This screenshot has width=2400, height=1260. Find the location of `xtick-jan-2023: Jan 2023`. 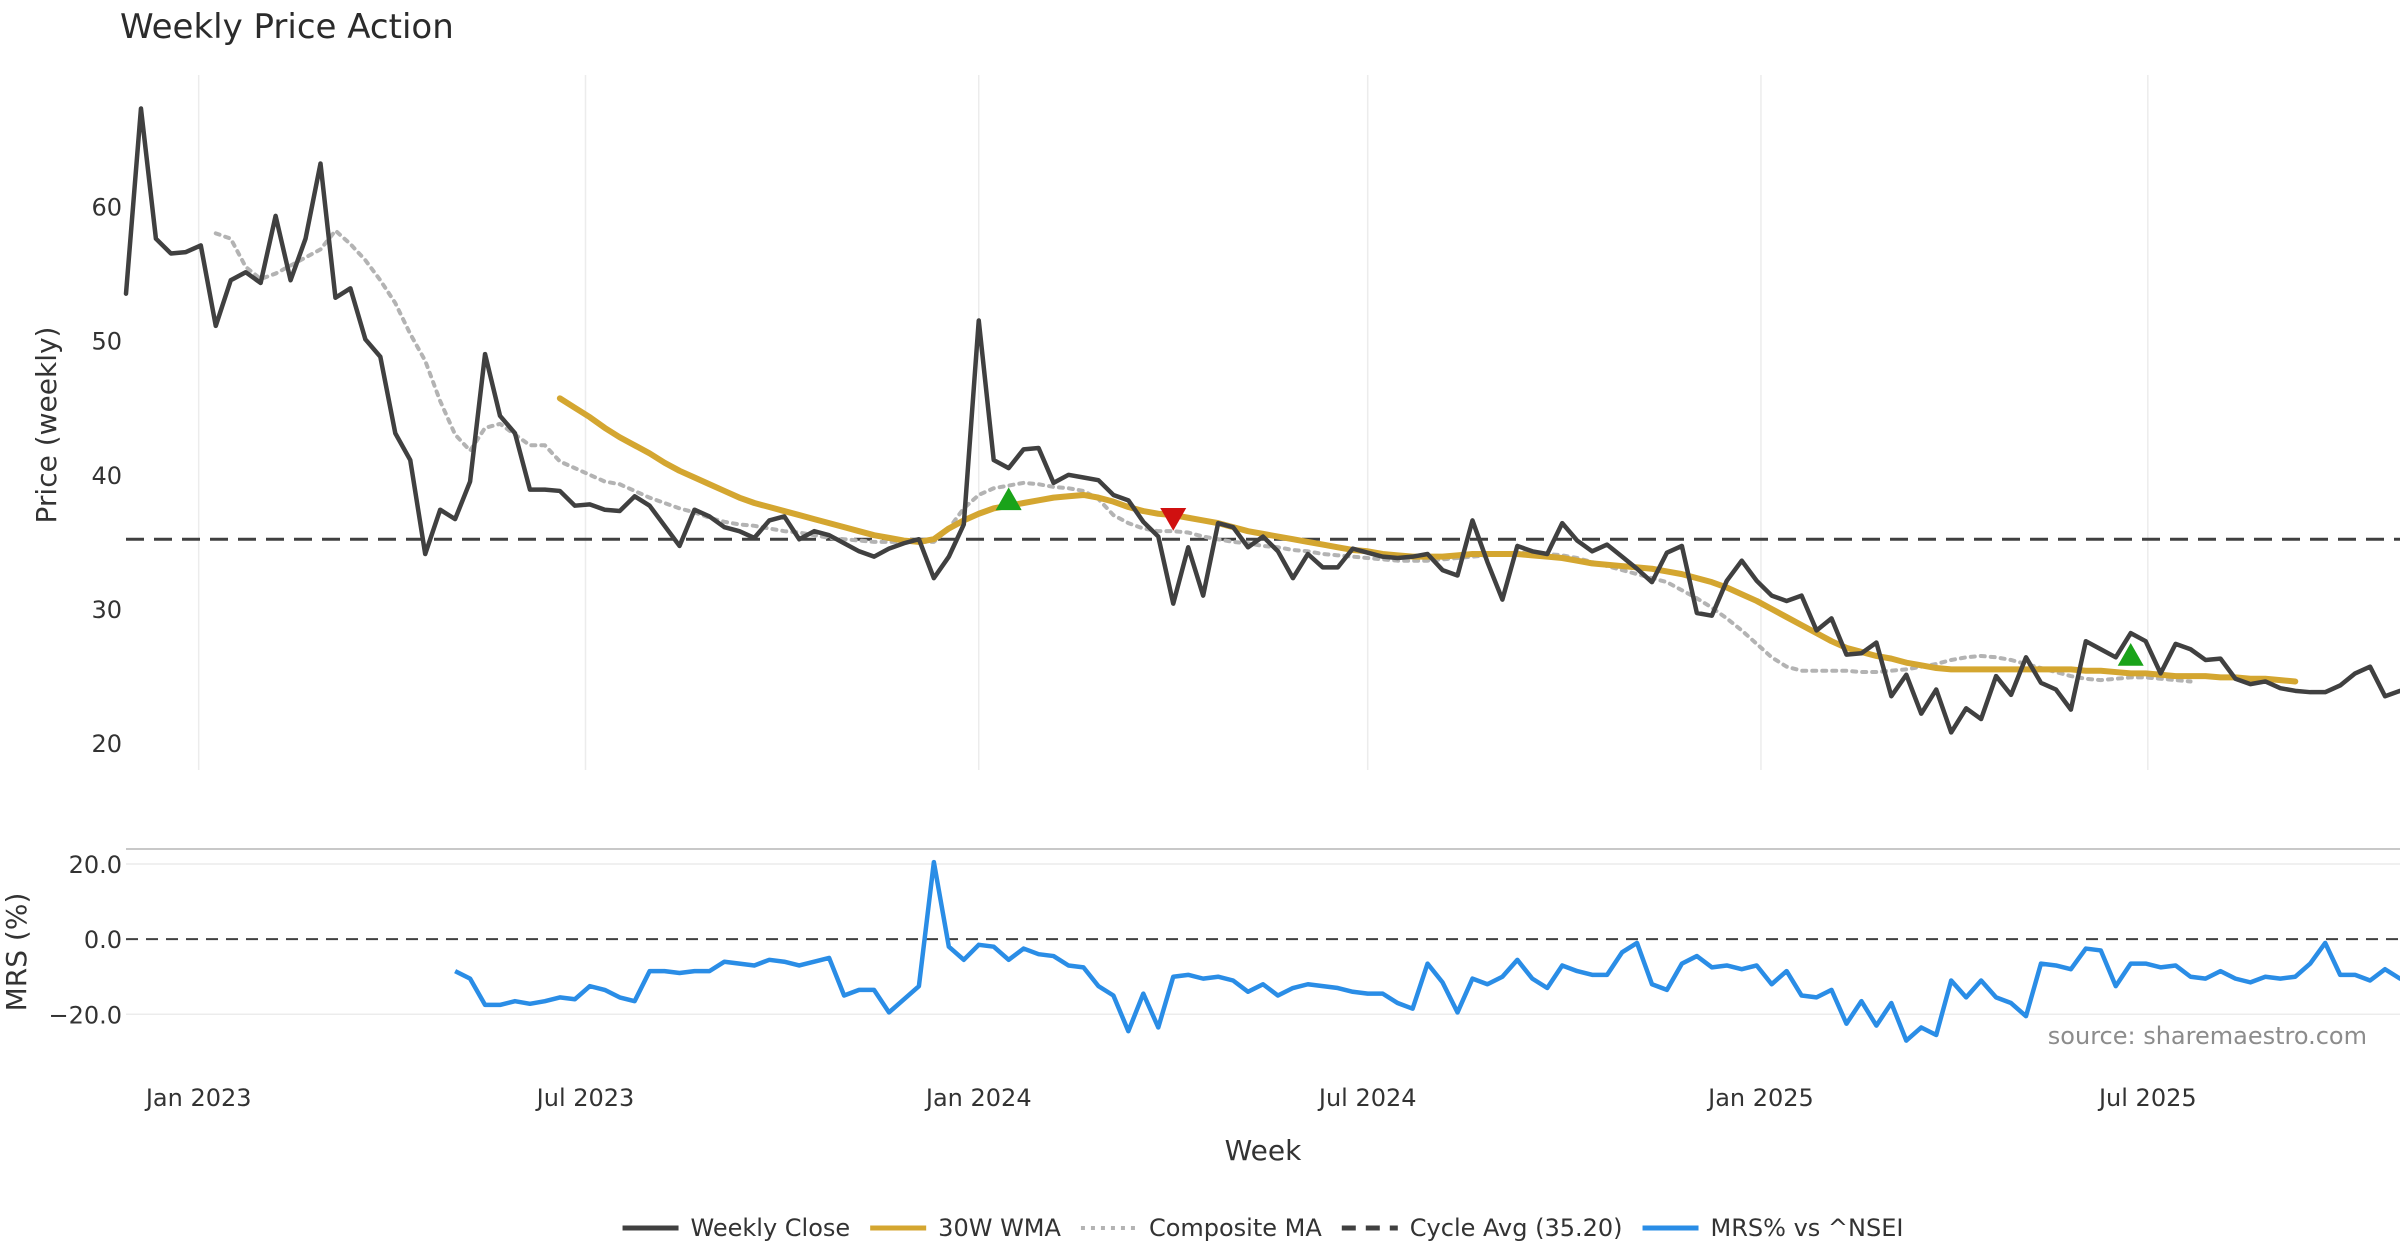

xtick-jan-2023: Jan 2023 is located at coordinates (198, 1098).